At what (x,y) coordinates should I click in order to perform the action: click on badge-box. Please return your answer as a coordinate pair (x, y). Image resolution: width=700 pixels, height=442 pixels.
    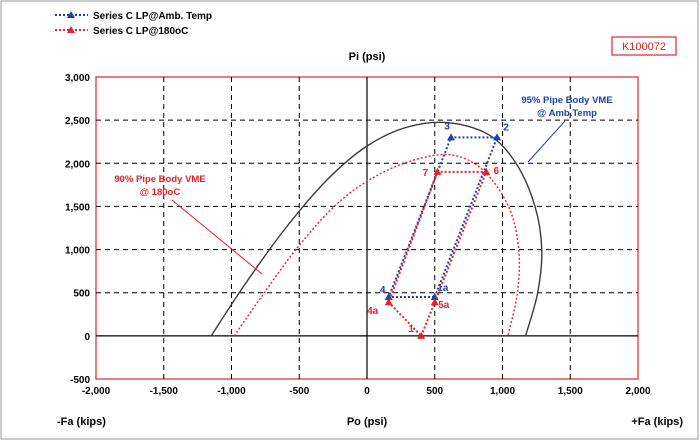
    Looking at the image, I should click on (644, 46).